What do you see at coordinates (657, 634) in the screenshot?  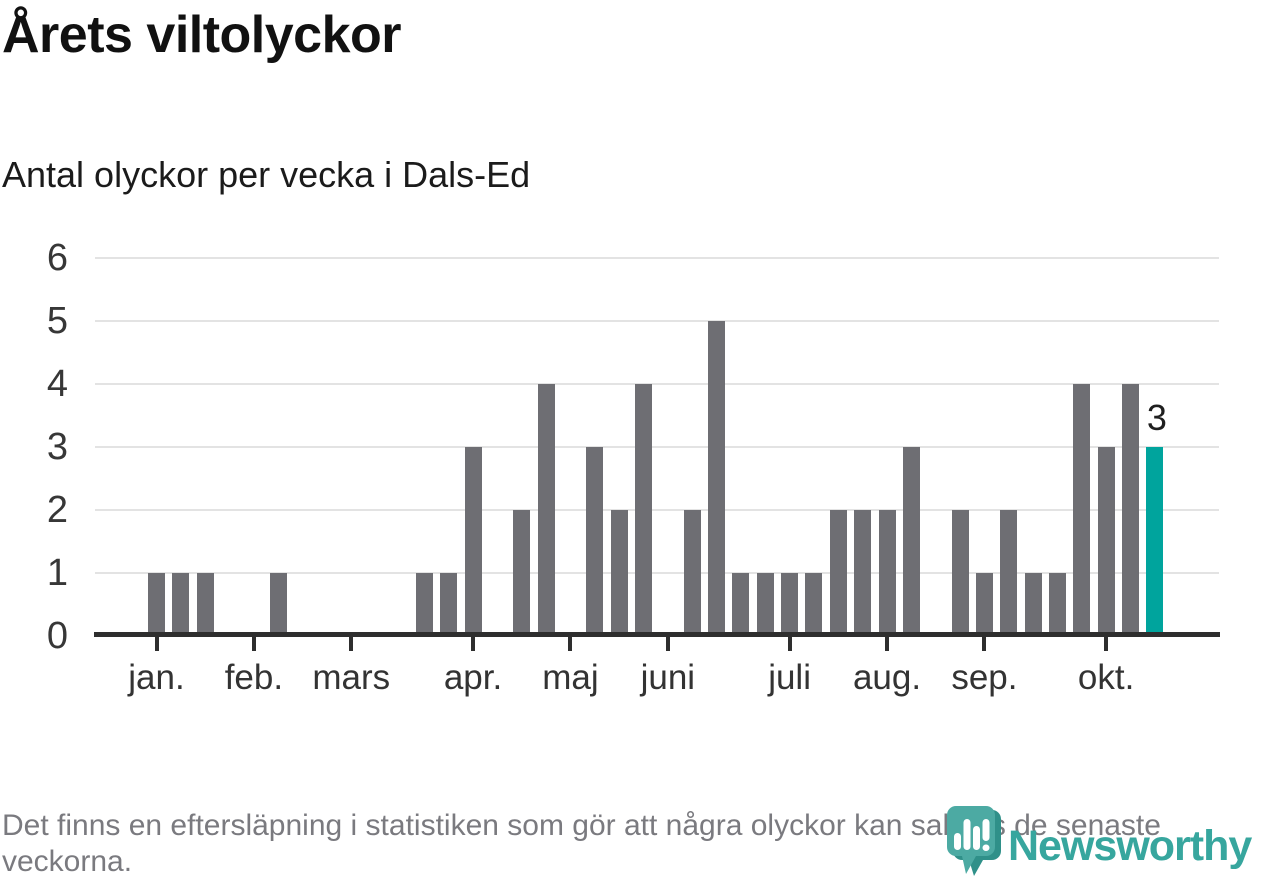 I see `x-axis-line` at bounding box center [657, 634].